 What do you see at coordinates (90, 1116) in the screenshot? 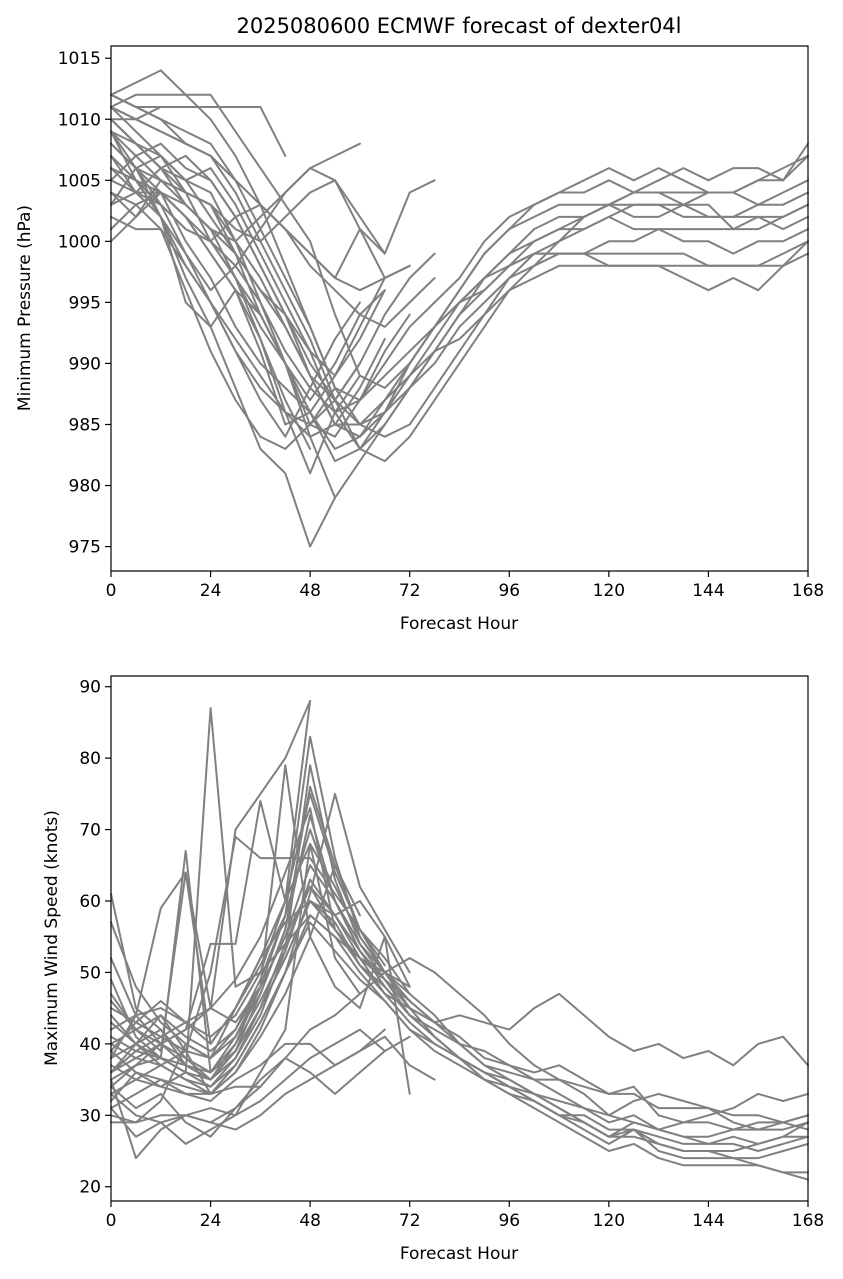
I see `wind-y-tick-label: 30` at bounding box center [90, 1116].